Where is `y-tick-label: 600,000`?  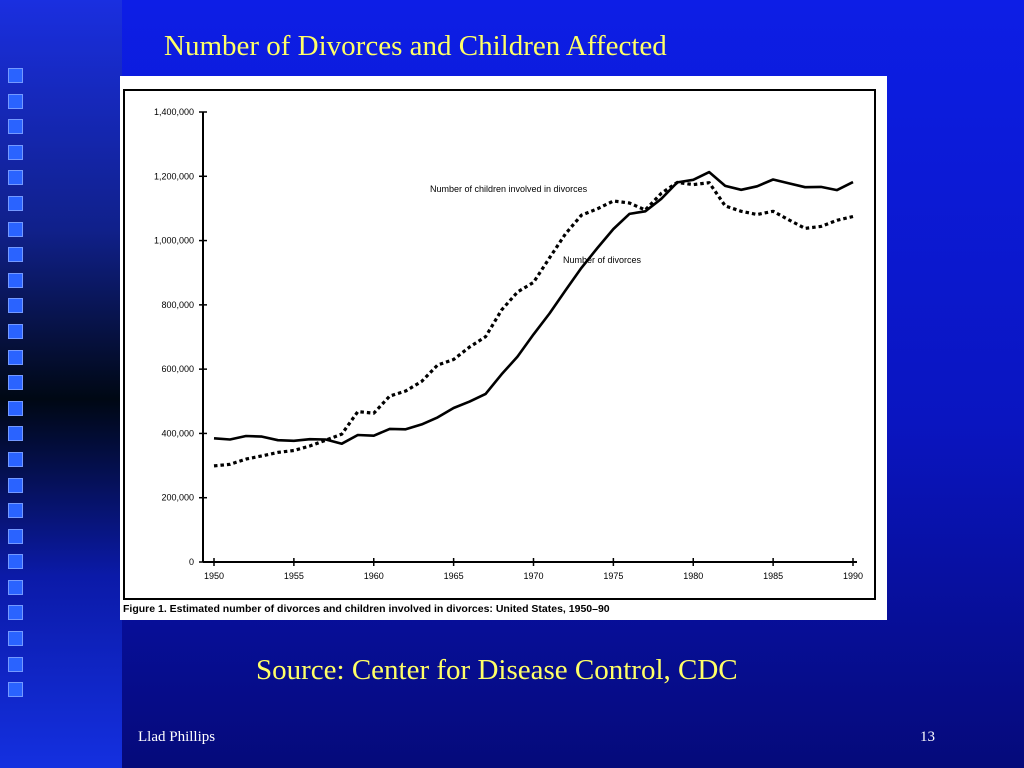 y-tick-label: 600,000 is located at coordinates (177, 369).